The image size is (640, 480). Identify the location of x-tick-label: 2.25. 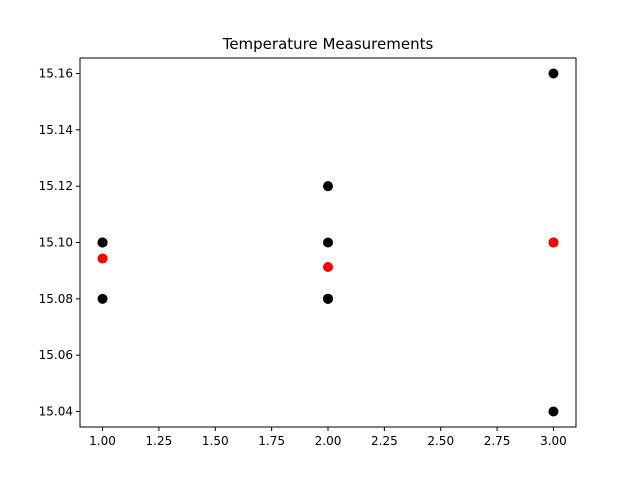
(384, 441).